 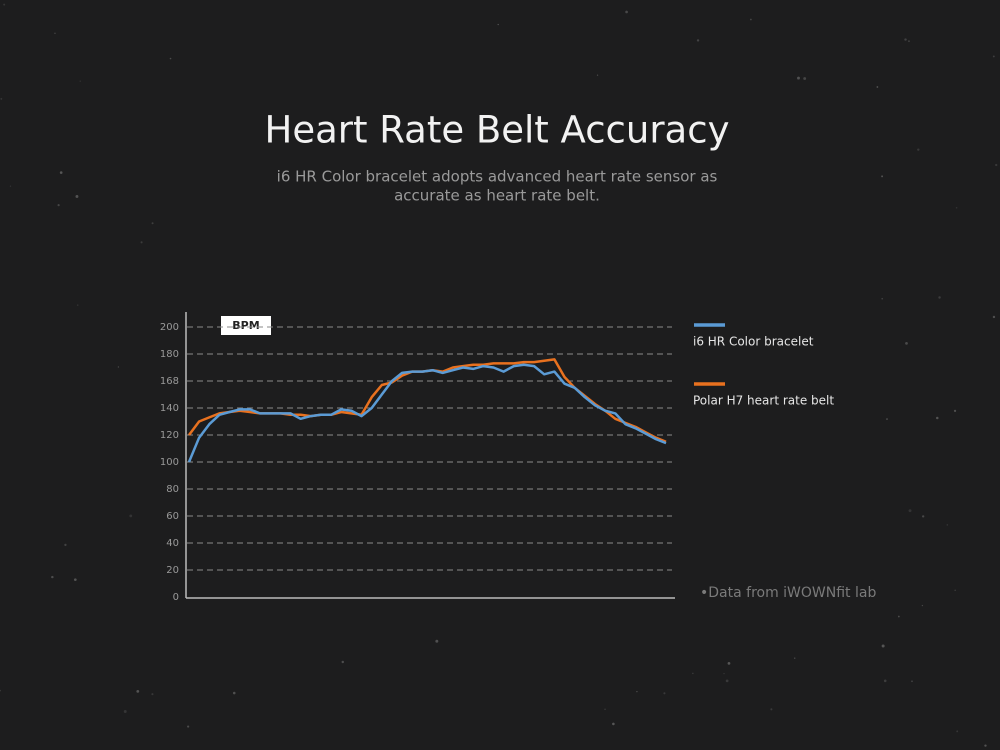 I want to click on y-tick-label: 140, so click(x=169, y=408).